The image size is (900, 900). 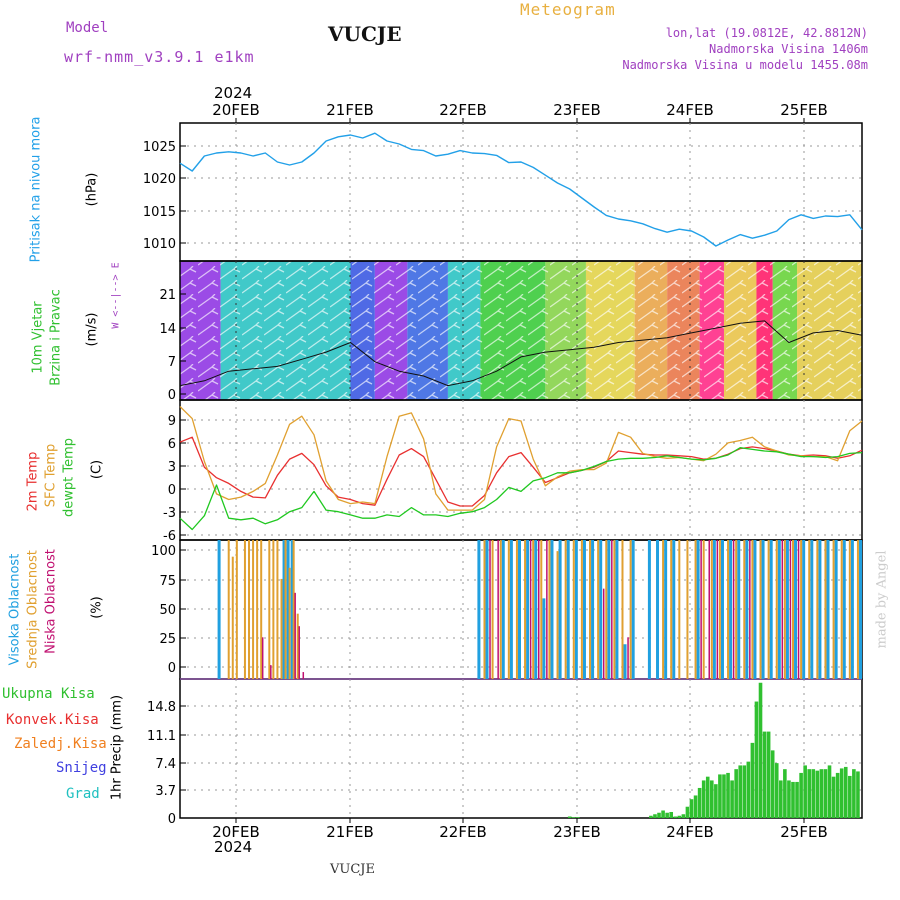 I want to click on wind-barb-texture, so click(x=521, y=330).